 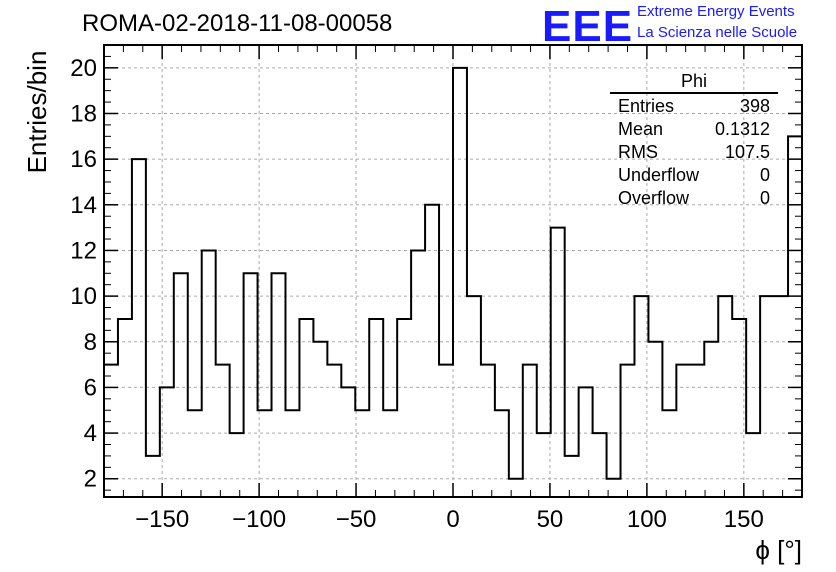 What do you see at coordinates (90, 387) in the screenshot?
I see `y-tick-label: 6` at bounding box center [90, 387].